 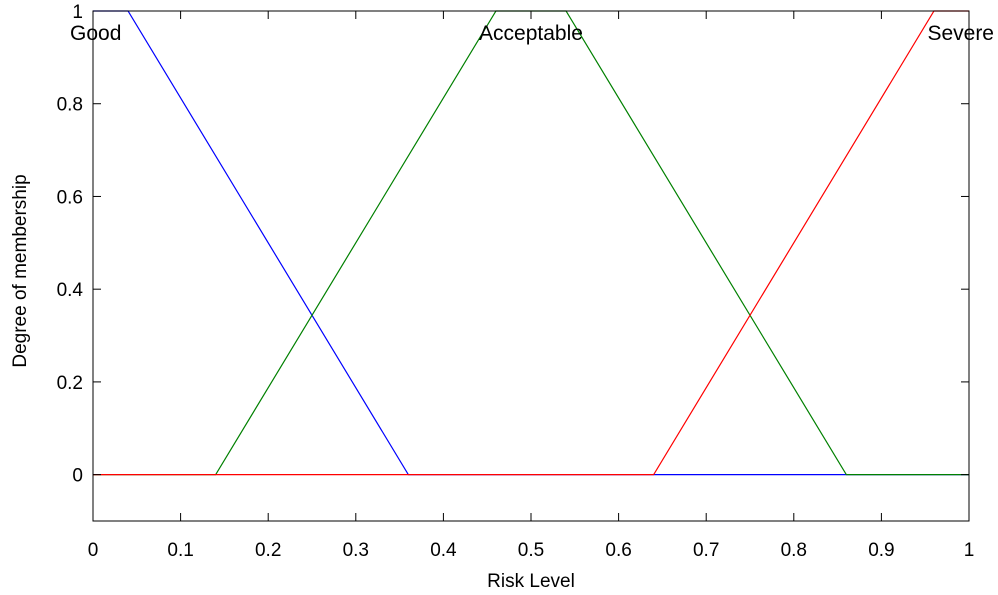 I want to click on y-tick-label: 0.6, so click(x=70, y=197).